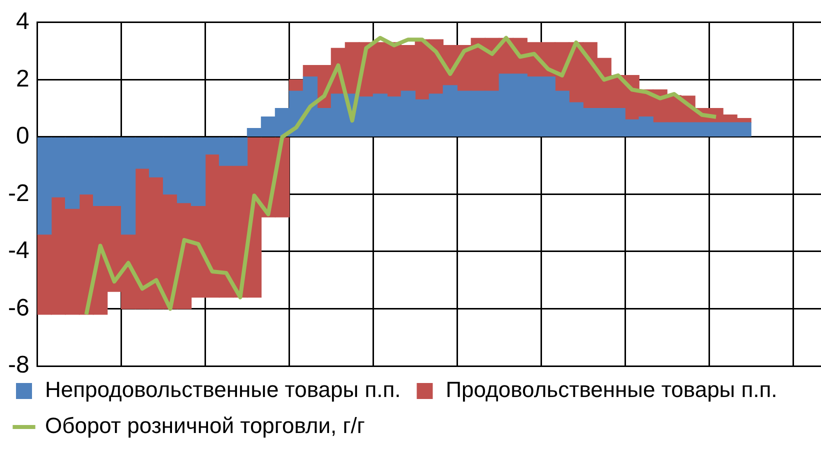 The image size is (821, 452). What do you see at coordinates (612, 389) in the screenshot?
I see `legend-label: Продовольственные товары п.п.` at bounding box center [612, 389].